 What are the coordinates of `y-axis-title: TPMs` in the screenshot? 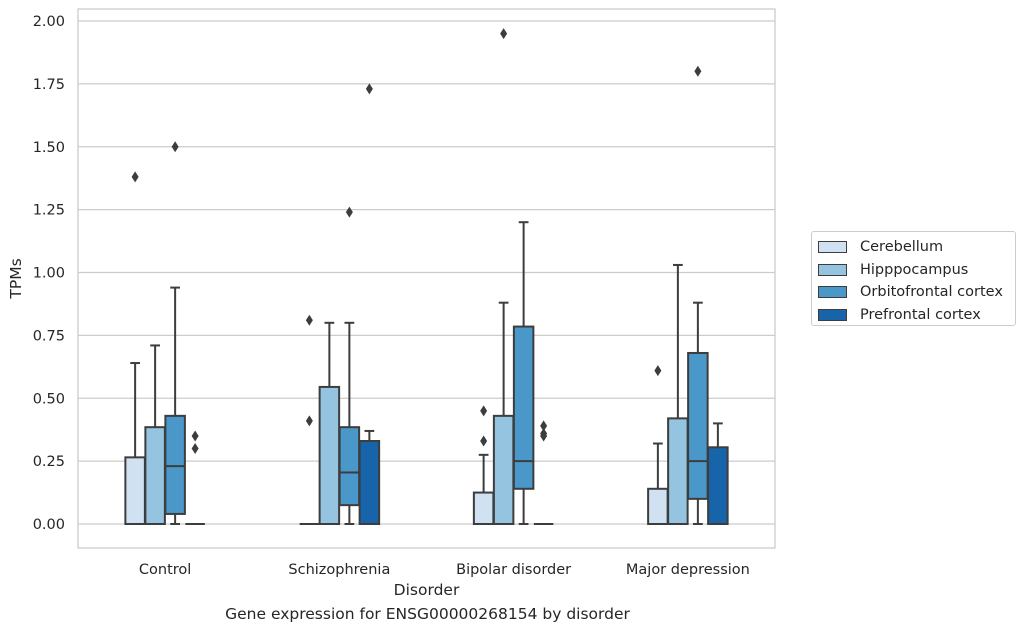 It's located at (16, 278).